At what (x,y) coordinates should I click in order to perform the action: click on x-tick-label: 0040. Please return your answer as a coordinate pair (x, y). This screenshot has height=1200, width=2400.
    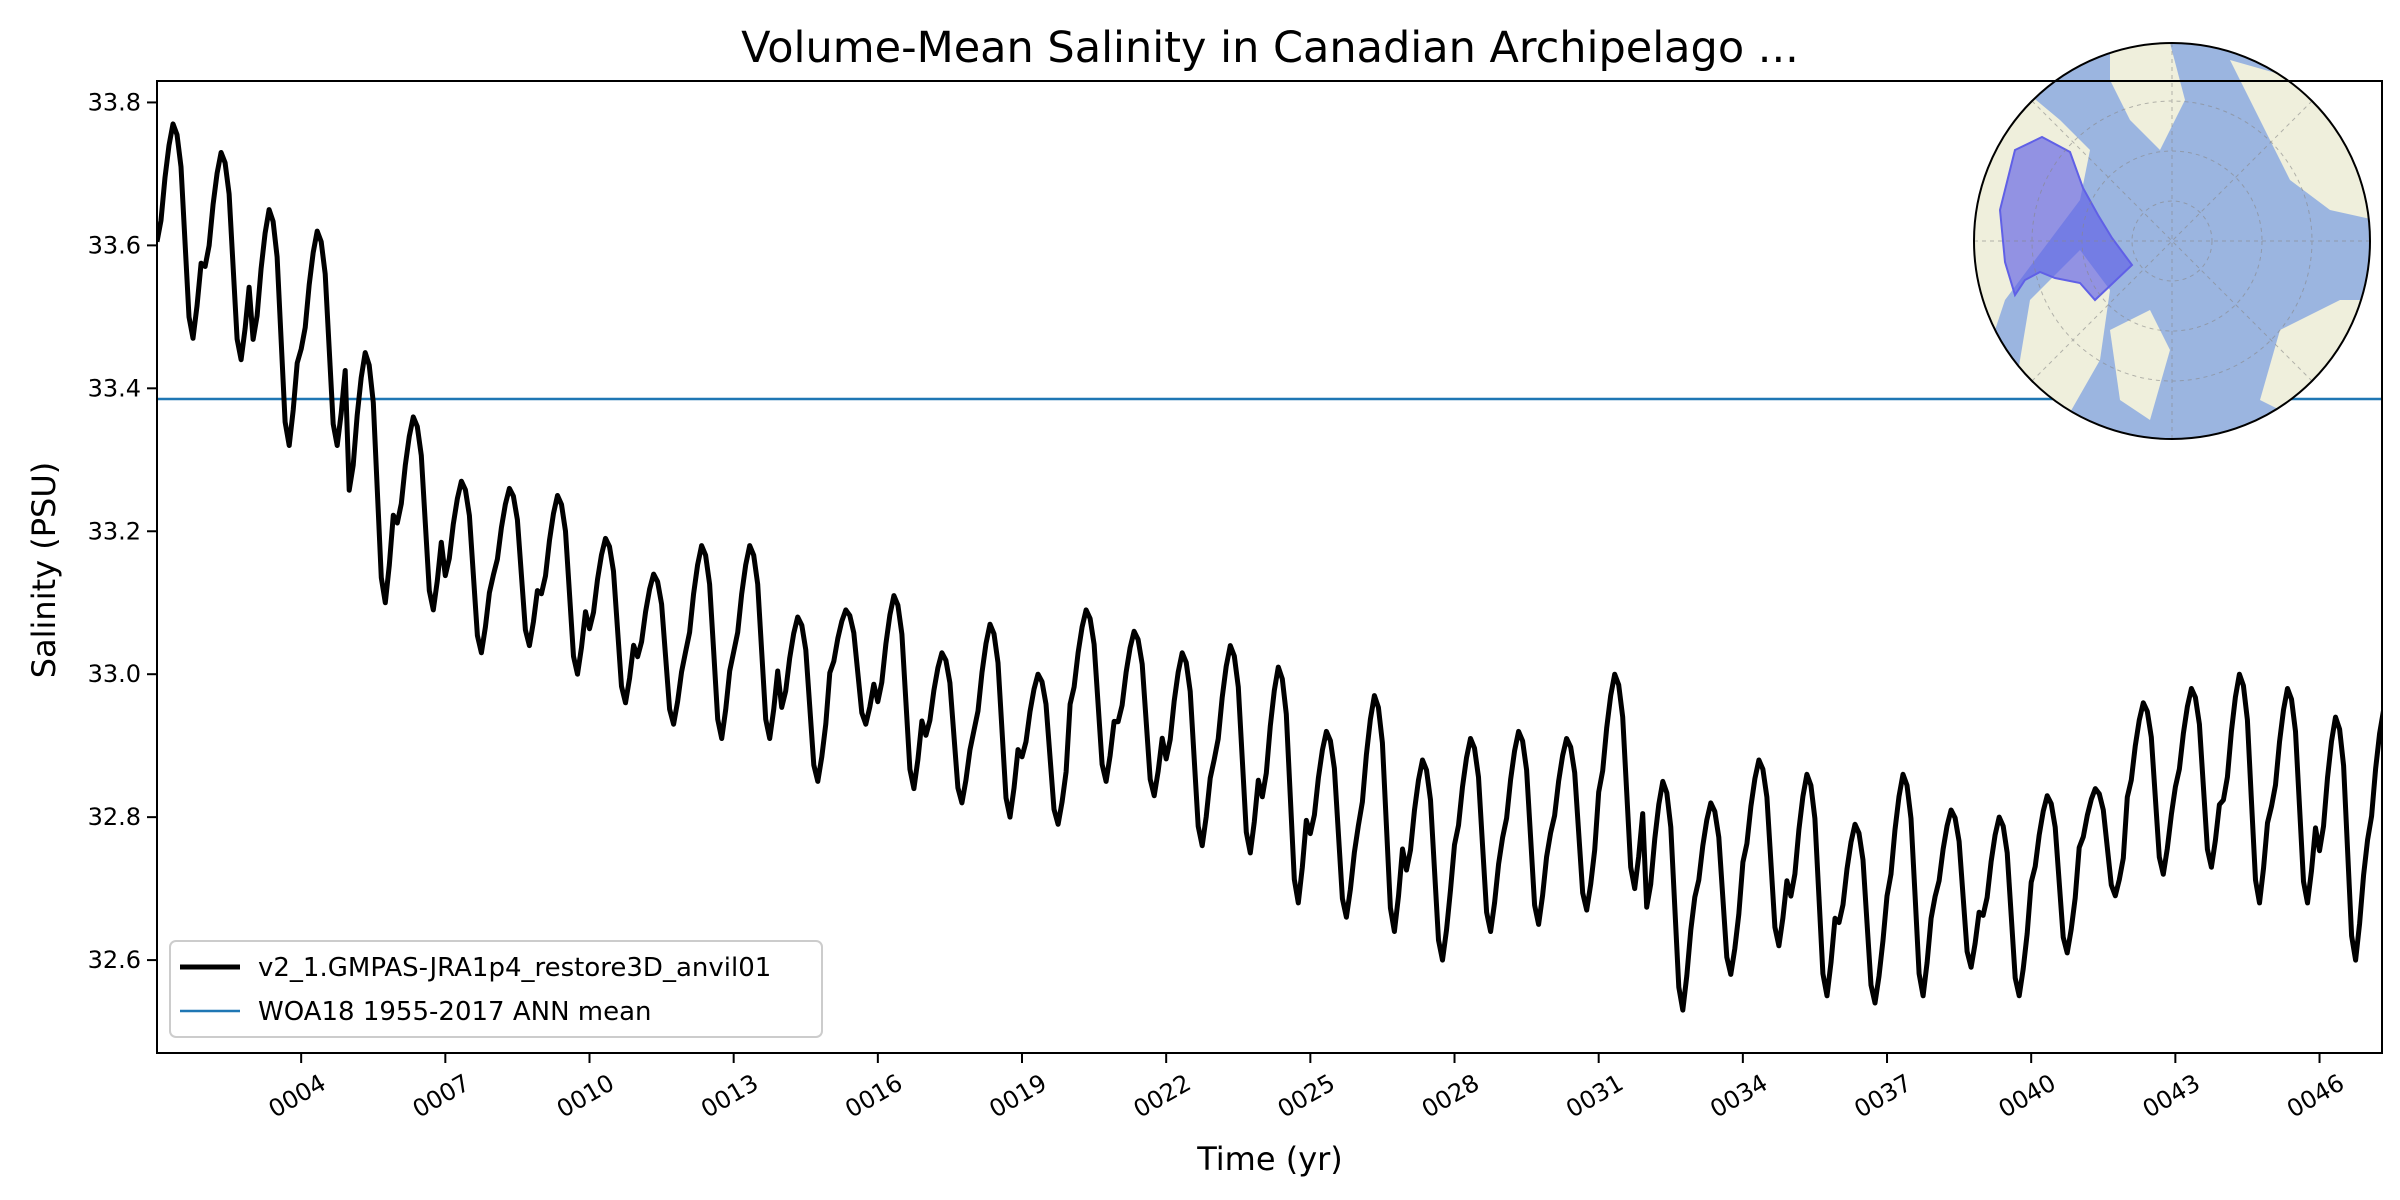
    Looking at the image, I should click on (2027, 1096).